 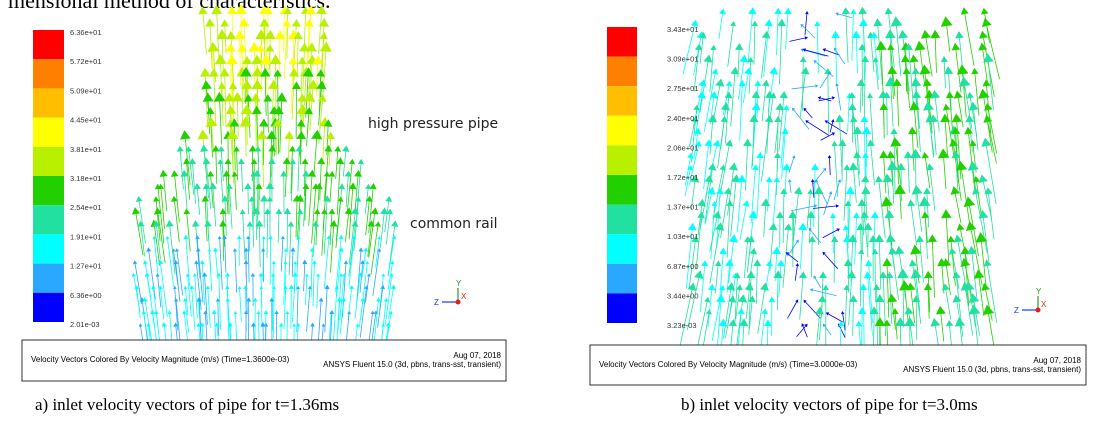 I want to click on legend-label: 3.09e+01, so click(x=683, y=59).